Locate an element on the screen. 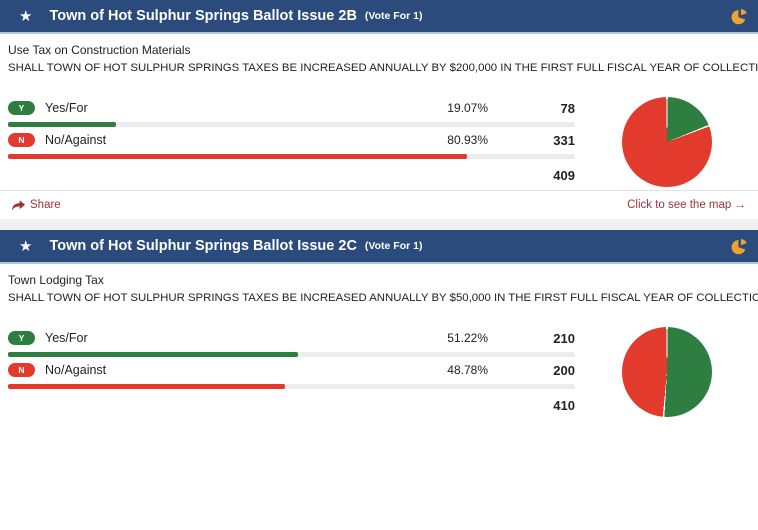  option-row-no: N No/Against 48.78% 200 is located at coordinates (291, 374).